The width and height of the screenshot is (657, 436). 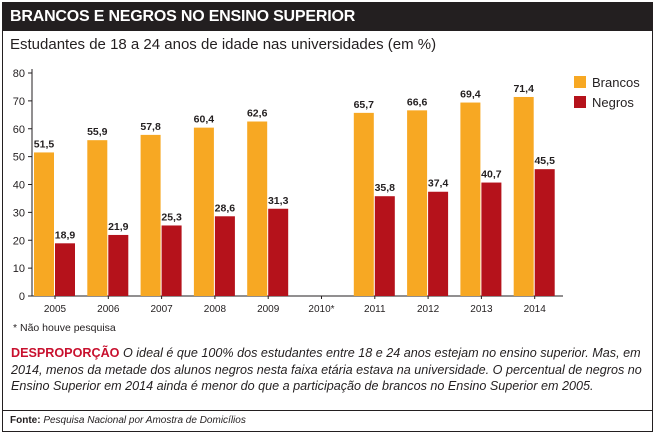 I want to click on legend-label-brancos: Brancos, so click(x=616, y=82).